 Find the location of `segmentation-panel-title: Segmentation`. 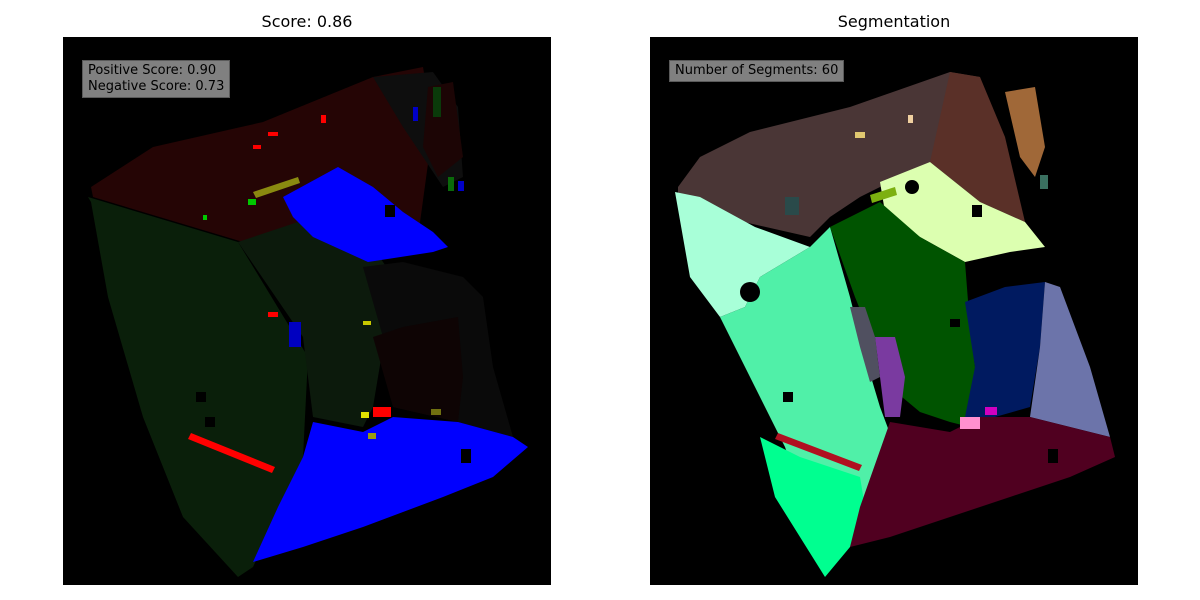

segmentation-panel-title: Segmentation is located at coordinates (894, 21).